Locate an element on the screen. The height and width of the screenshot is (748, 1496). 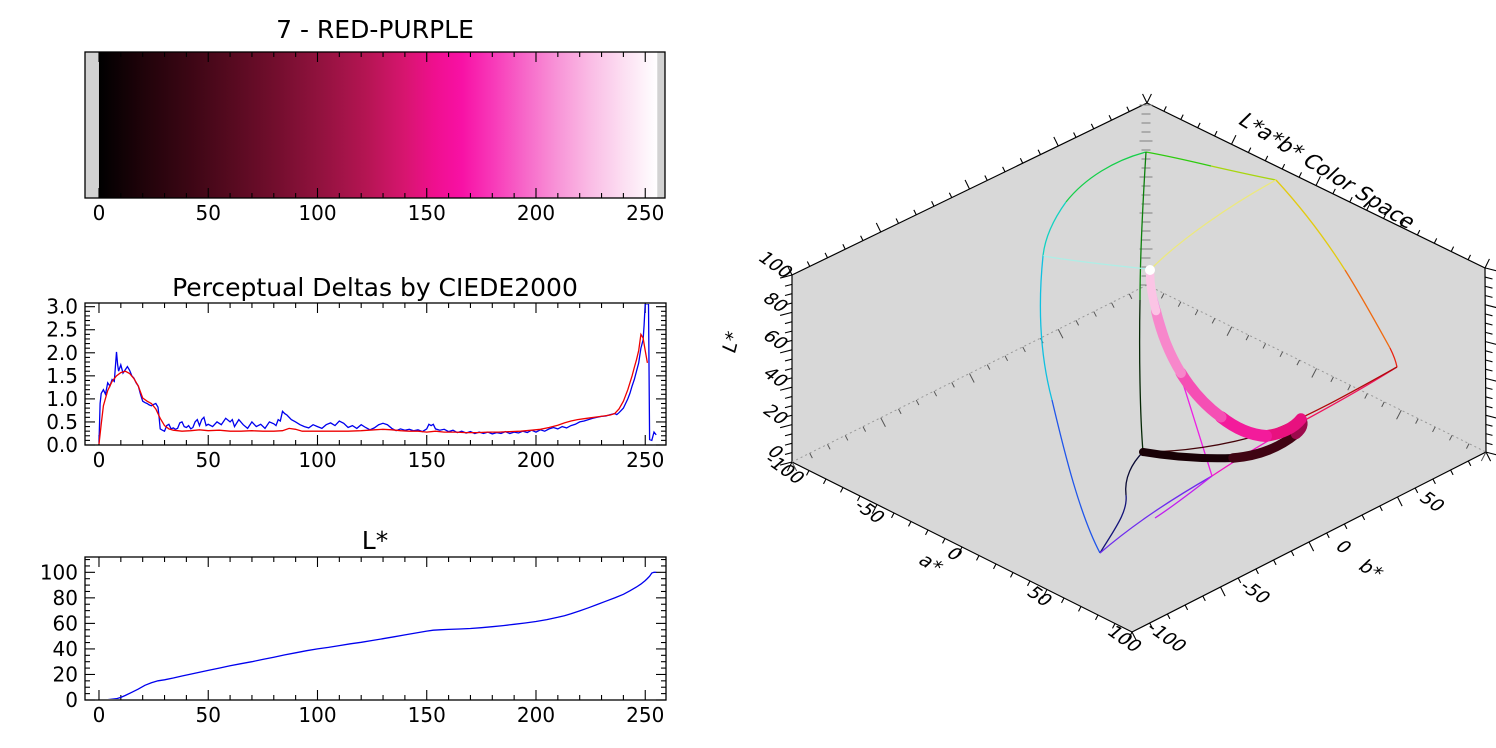
tick-label-3d: -100 is located at coordinates (1166, 637).